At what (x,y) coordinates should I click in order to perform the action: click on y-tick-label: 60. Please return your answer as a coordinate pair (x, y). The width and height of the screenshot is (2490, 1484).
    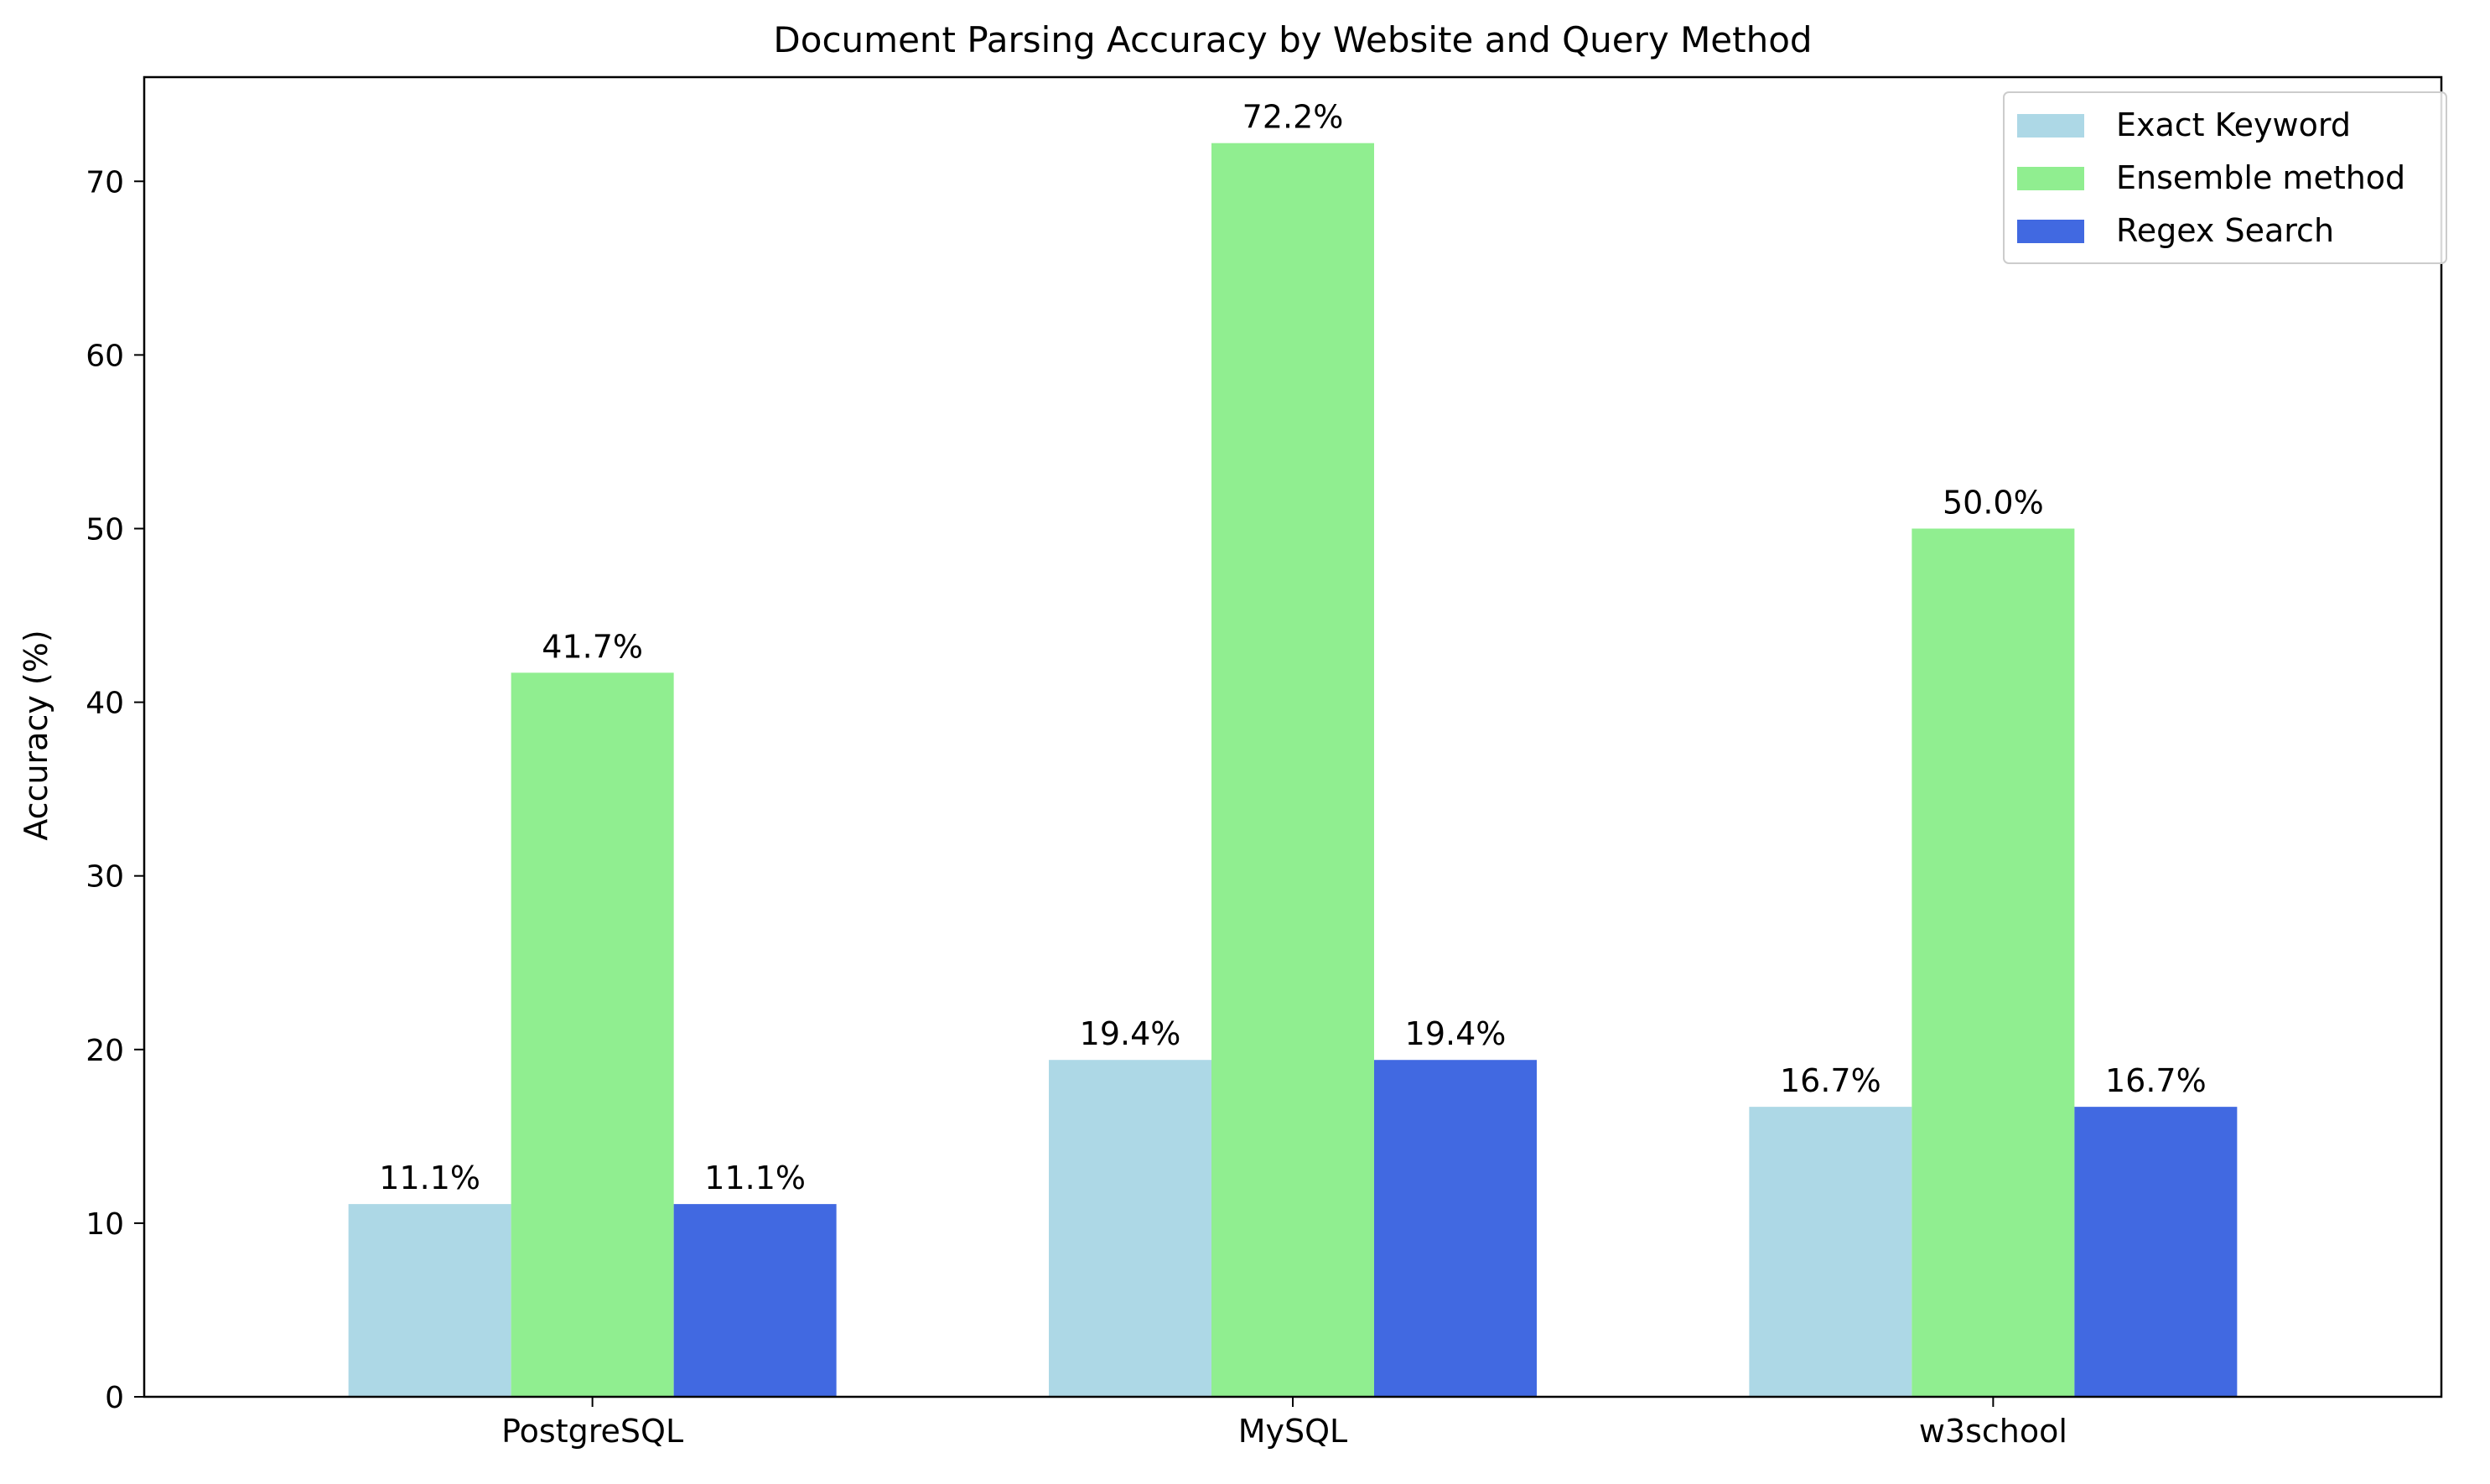
    Looking at the image, I should click on (105, 356).